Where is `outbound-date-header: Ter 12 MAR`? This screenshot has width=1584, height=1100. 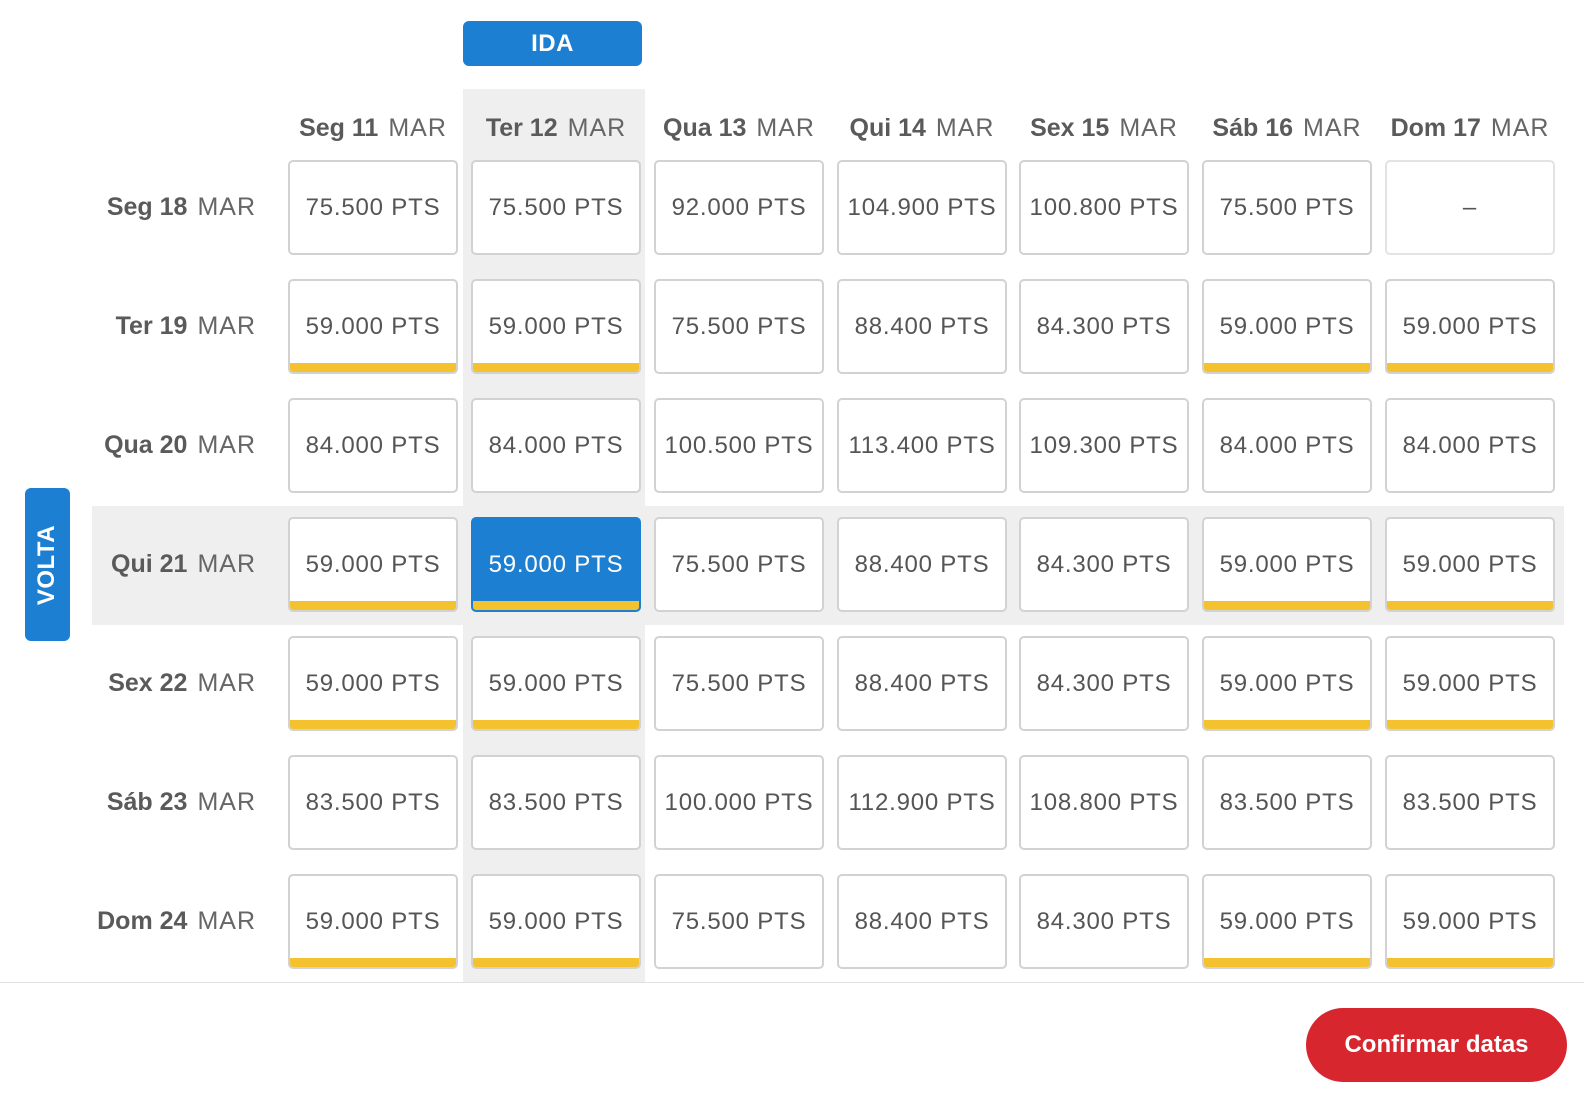 outbound-date-header: Ter 12 MAR is located at coordinates (556, 128).